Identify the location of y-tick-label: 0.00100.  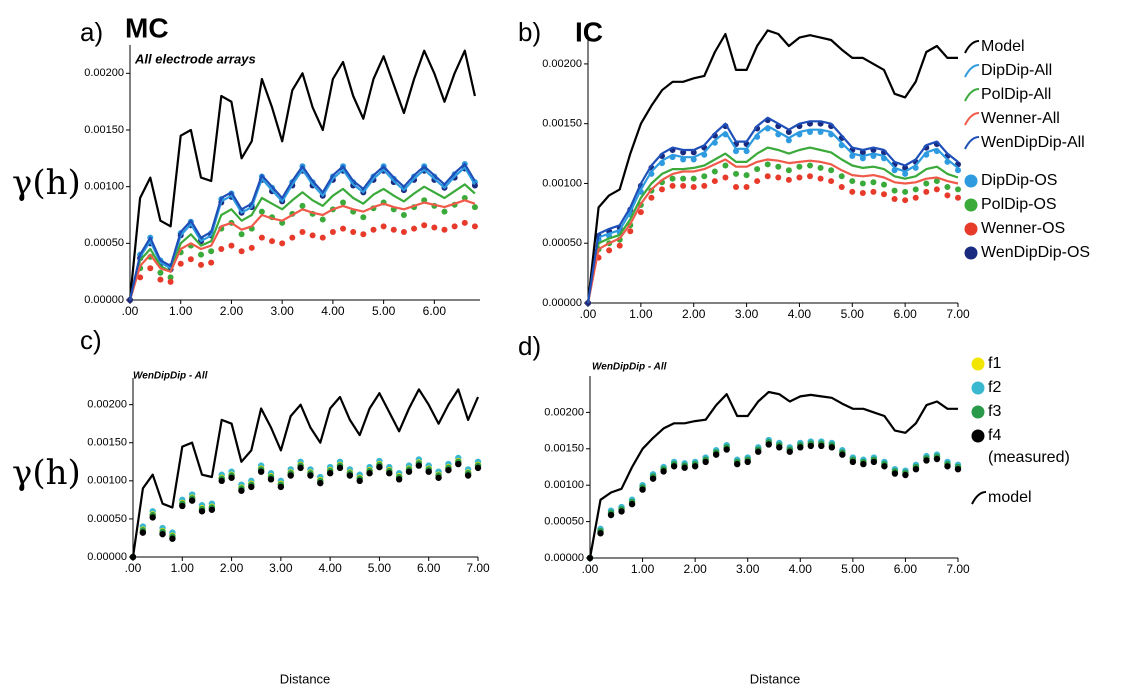
(107, 481).